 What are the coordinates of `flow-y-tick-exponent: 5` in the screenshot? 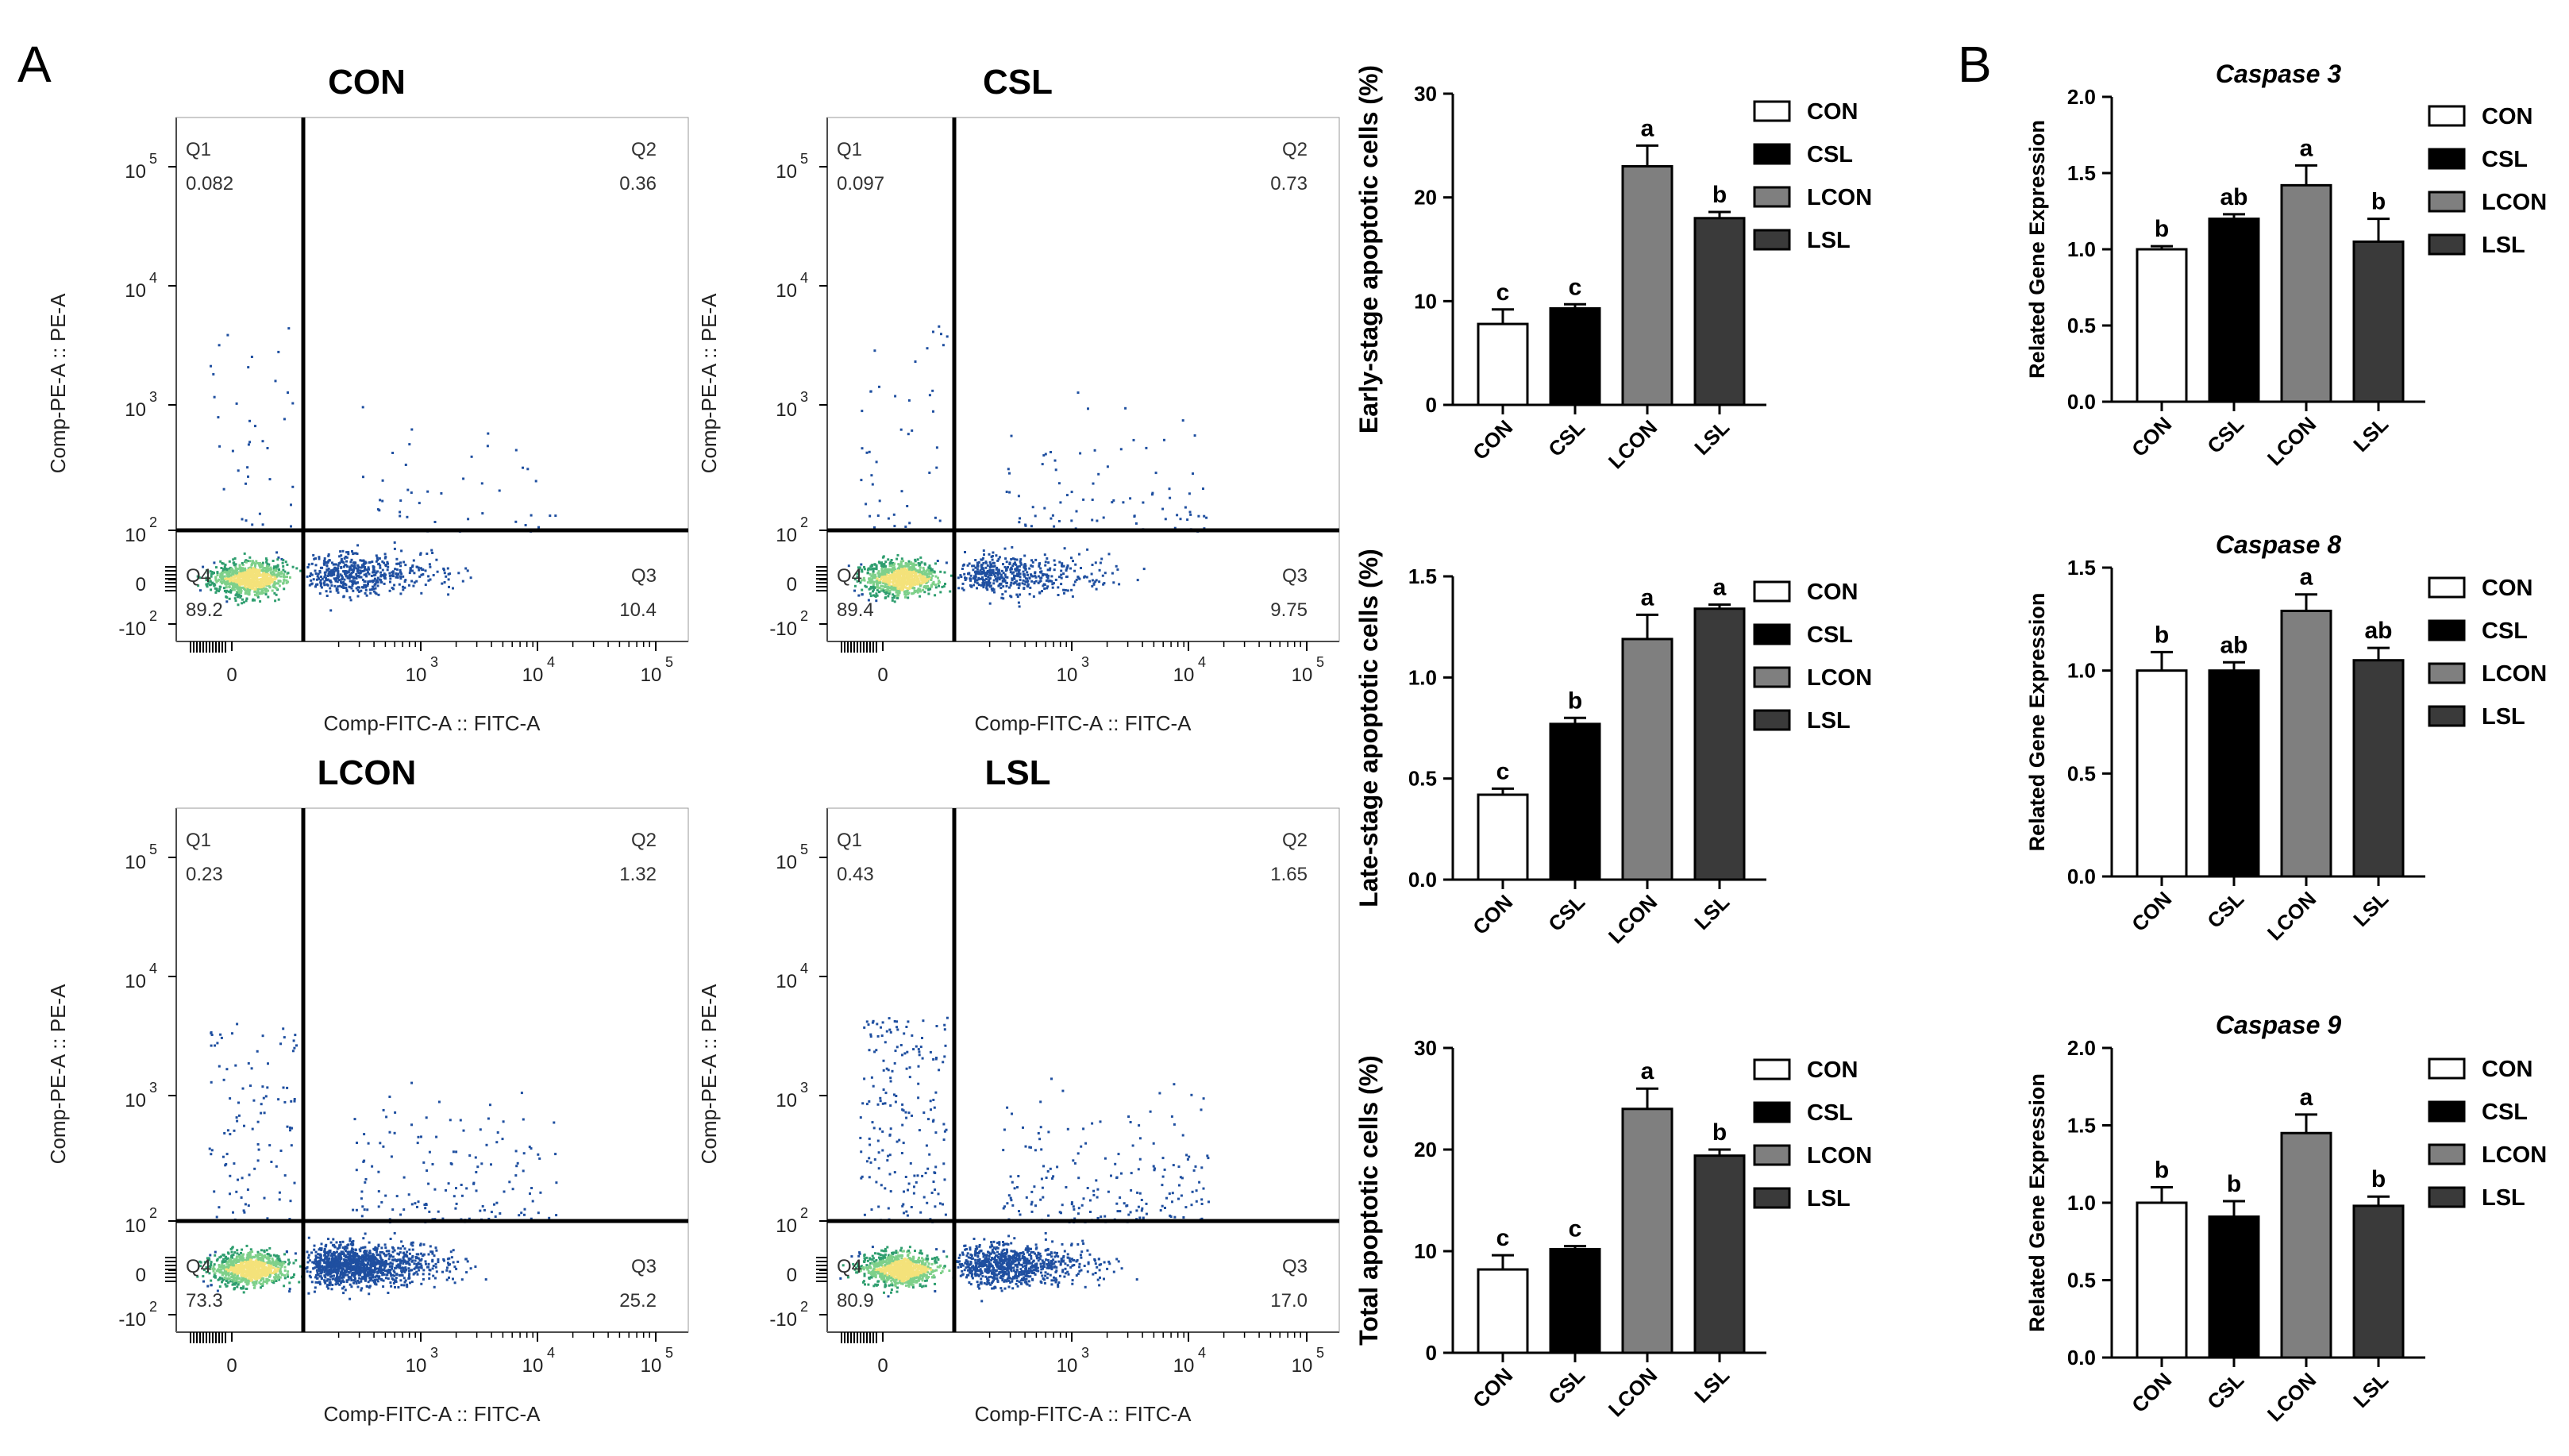 It's located at (153, 159).